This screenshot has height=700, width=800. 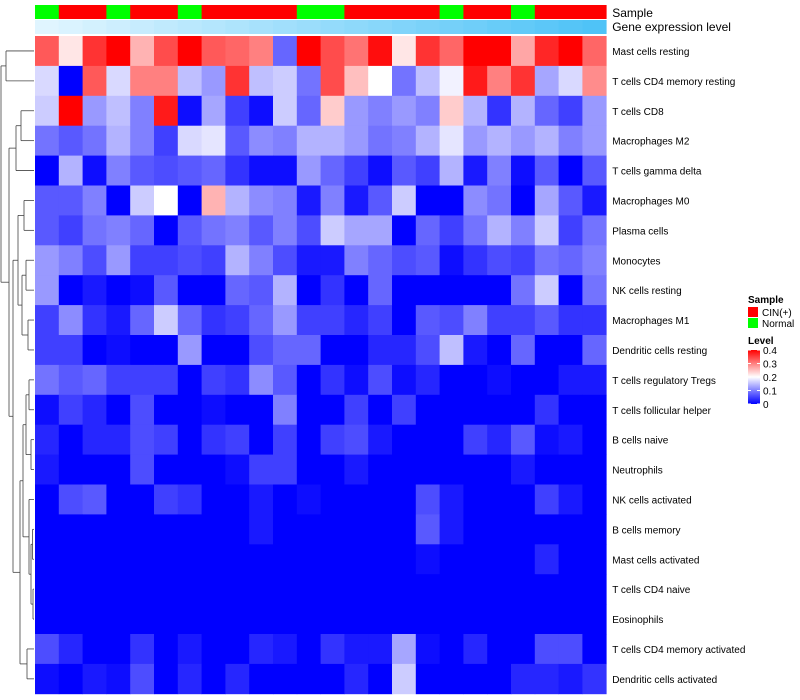 I want to click on column-annotations, so click(x=321, y=19).